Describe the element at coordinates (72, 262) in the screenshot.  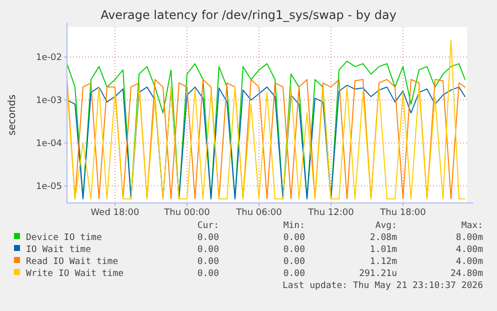
I see `legend-label: Read IO Wait time` at that location.